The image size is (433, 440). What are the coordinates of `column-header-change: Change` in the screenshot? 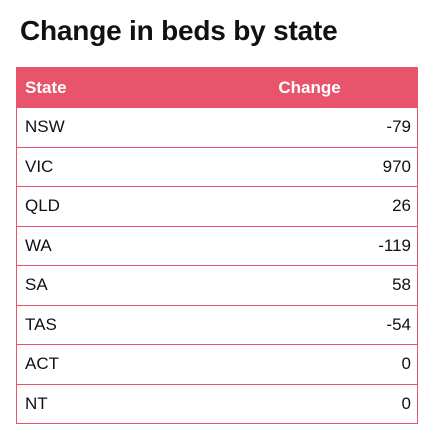 It's located at (309, 87).